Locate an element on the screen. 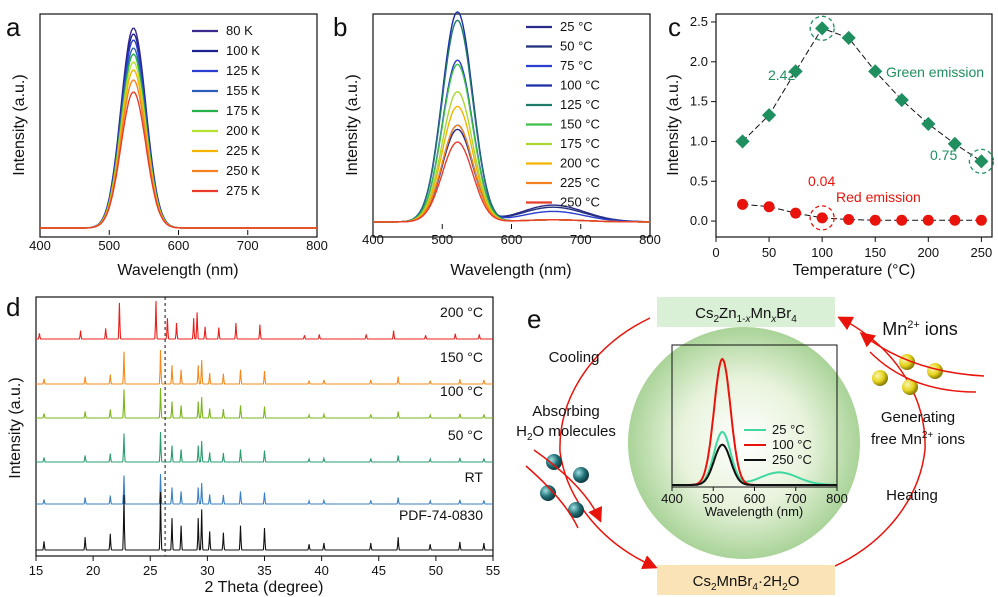 This screenshot has height=597, width=998. panel-a-frame is located at coordinates (178, 125).